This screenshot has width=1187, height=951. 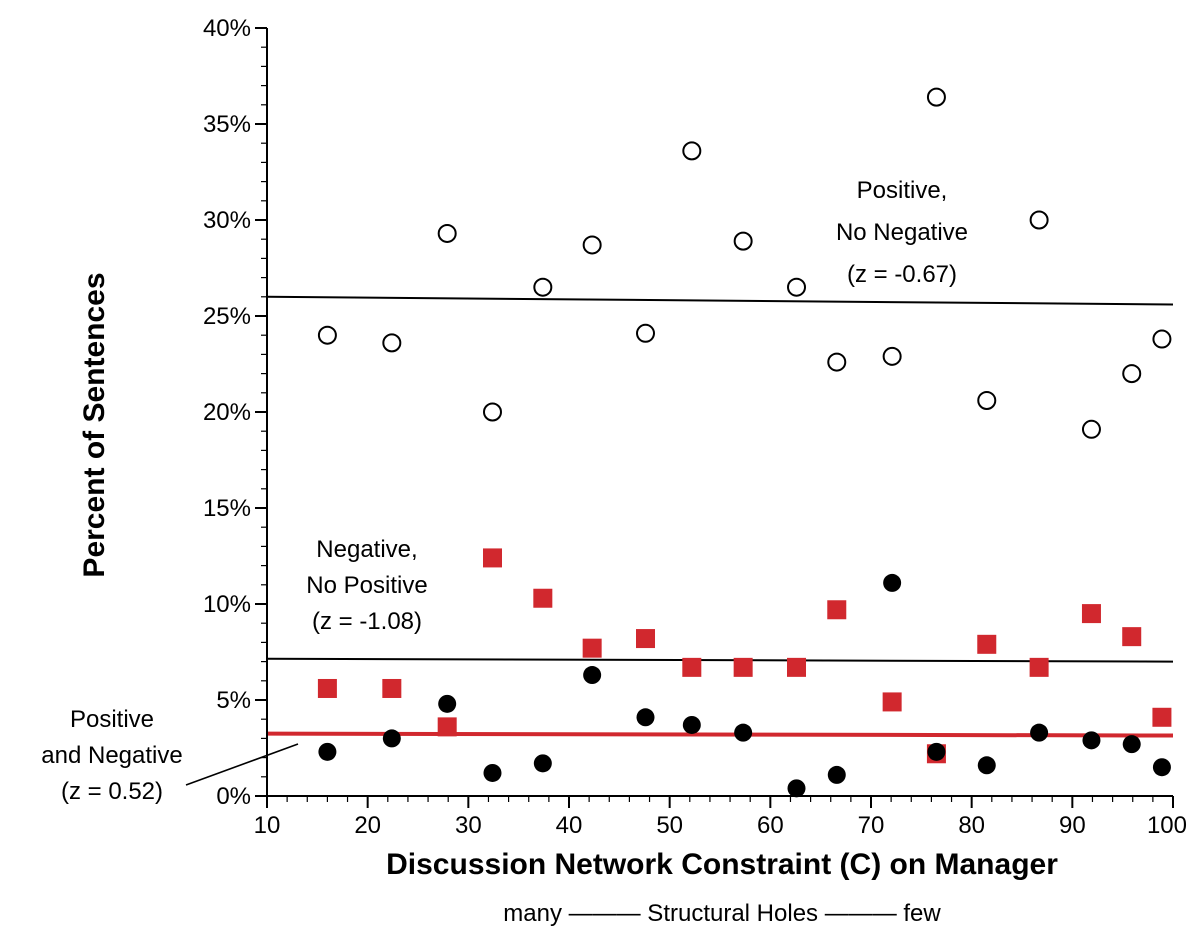 I want to click on x-tick-label: 90, so click(x=1072, y=825).